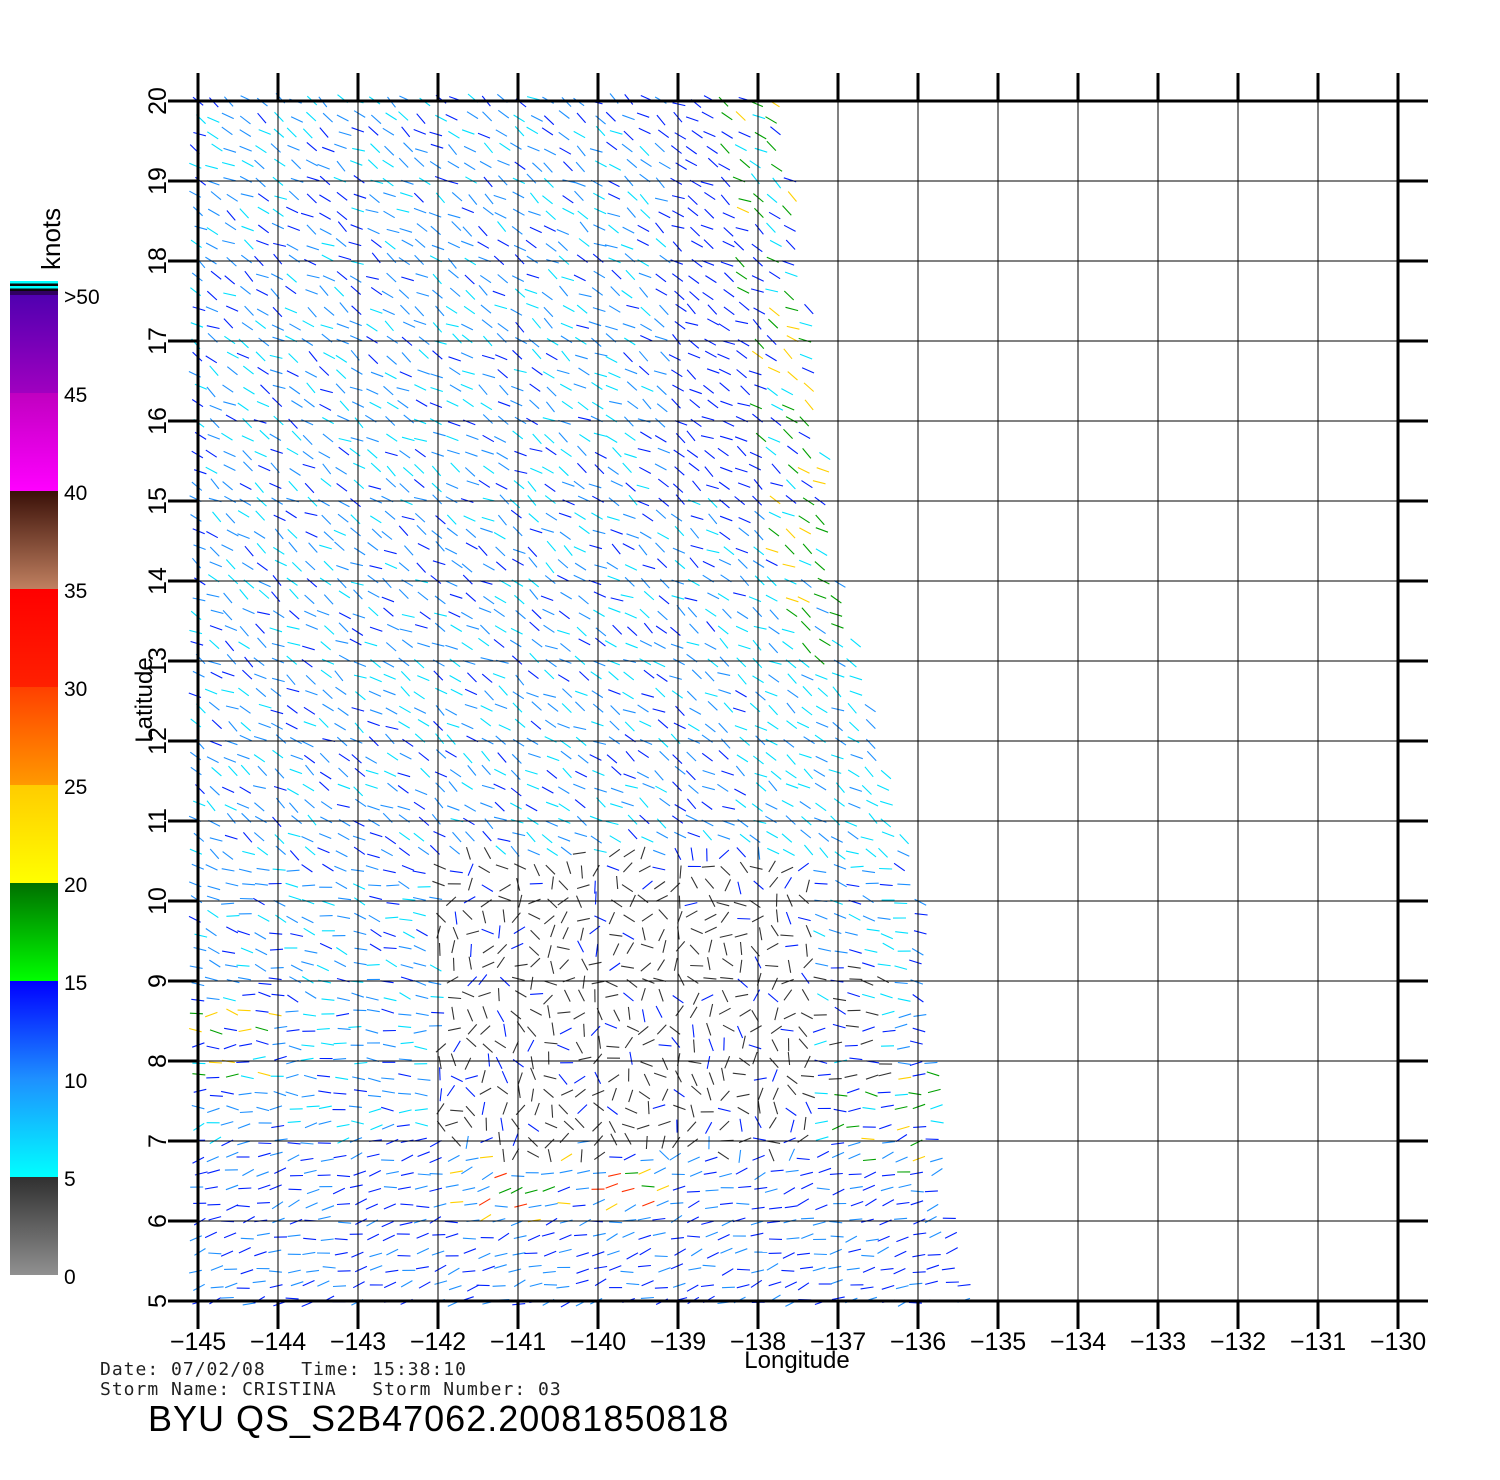 Image resolution: width=1500 pixels, height=1480 pixels. Describe the element at coordinates (278, 1342) in the screenshot. I see `lon-tick-label: −144` at that location.